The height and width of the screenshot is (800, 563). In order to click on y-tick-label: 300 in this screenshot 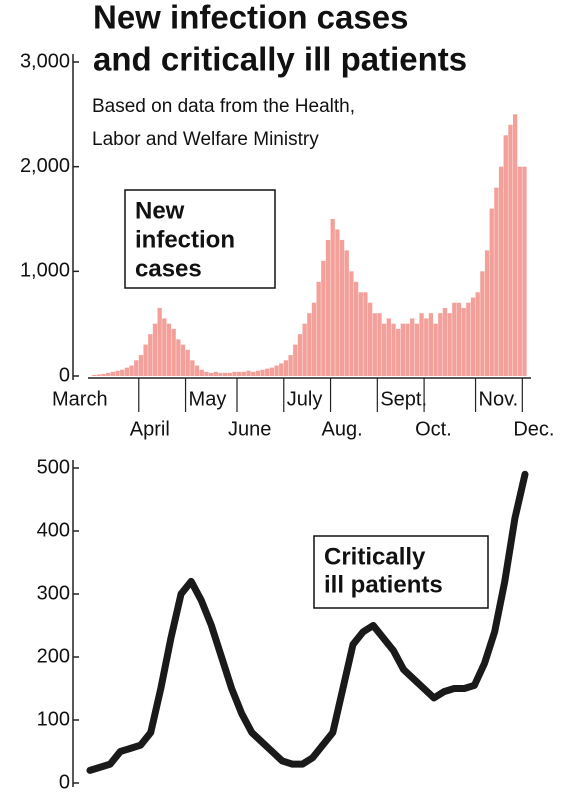, I will do `click(53, 593)`.